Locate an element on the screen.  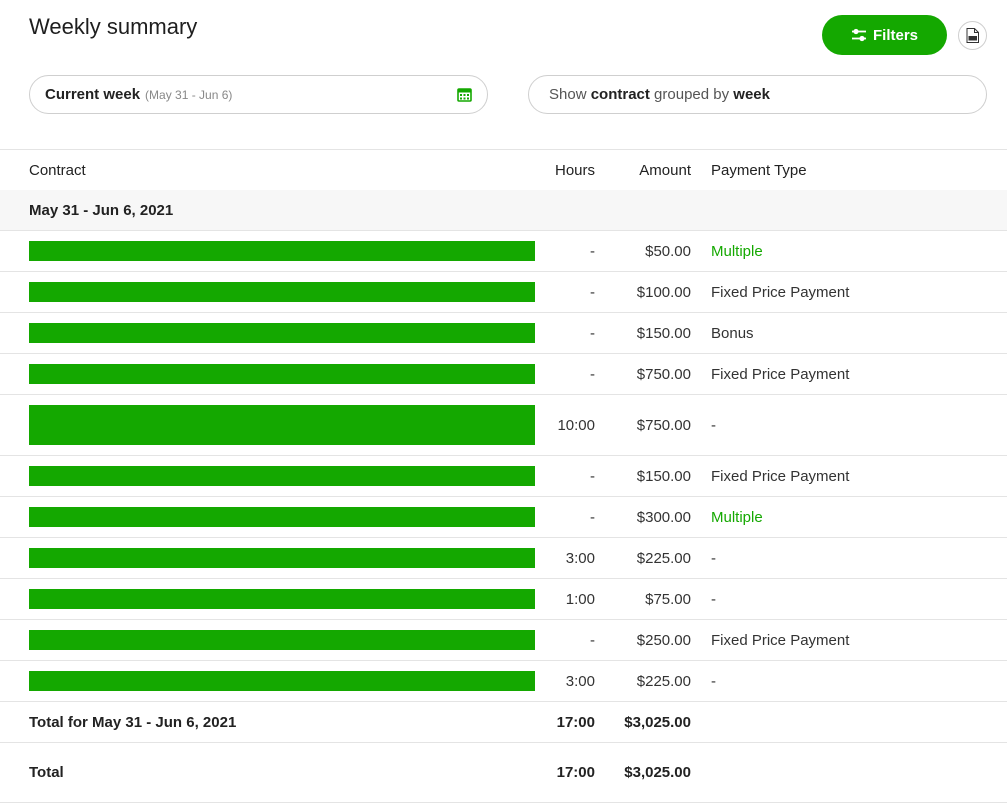
csv-file-icon is located at coordinates (972, 35).